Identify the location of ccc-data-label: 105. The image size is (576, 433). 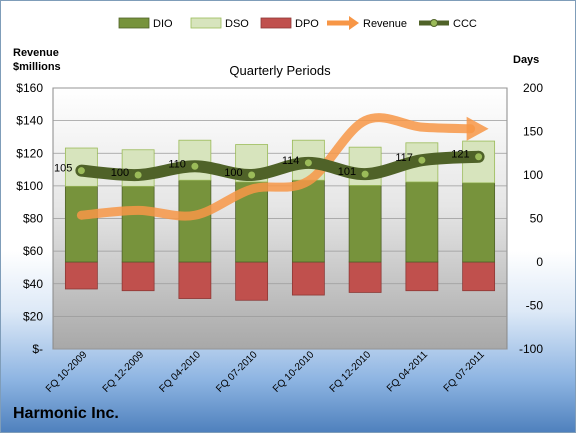
(63, 169).